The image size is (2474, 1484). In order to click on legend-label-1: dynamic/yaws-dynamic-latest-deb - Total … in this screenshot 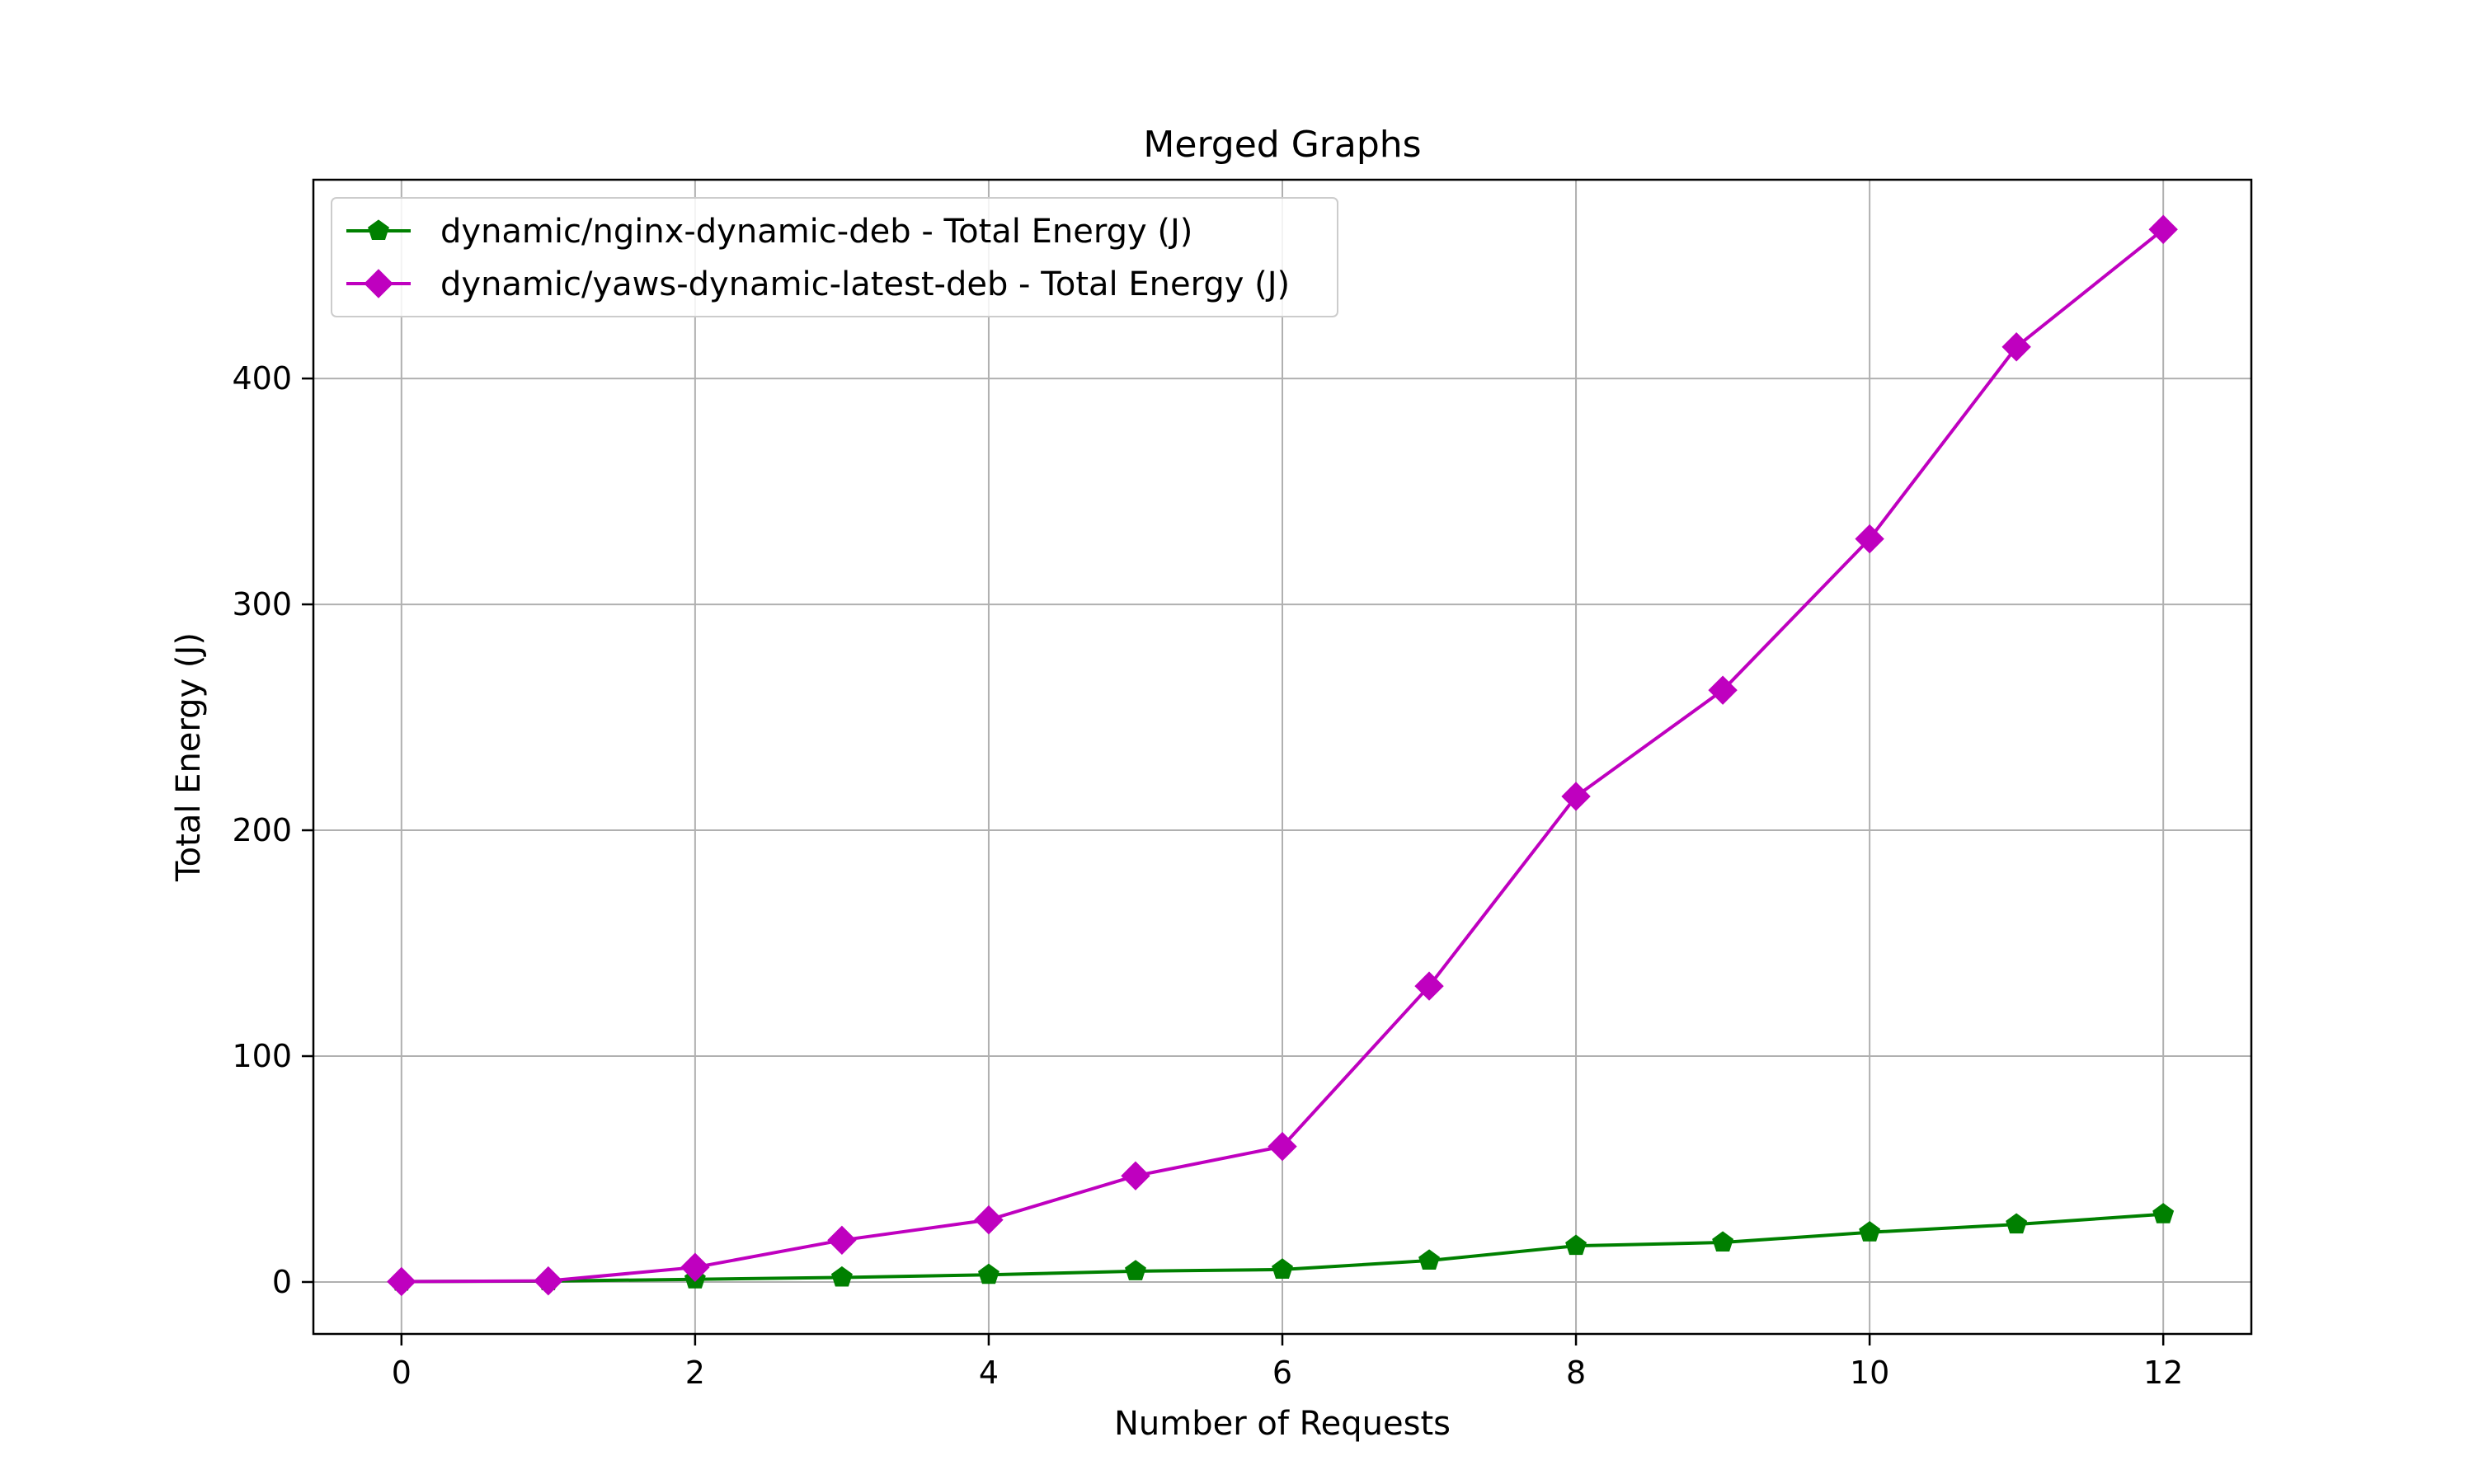, I will do `click(865, 284)`.